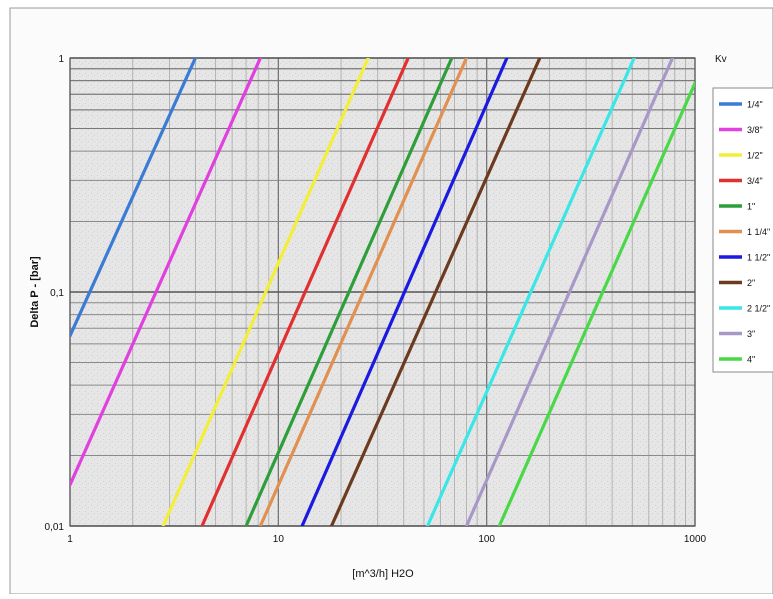 This screenshot has width=773, height=599. I want to click on x-tick-label: 100, so click(486, 539).